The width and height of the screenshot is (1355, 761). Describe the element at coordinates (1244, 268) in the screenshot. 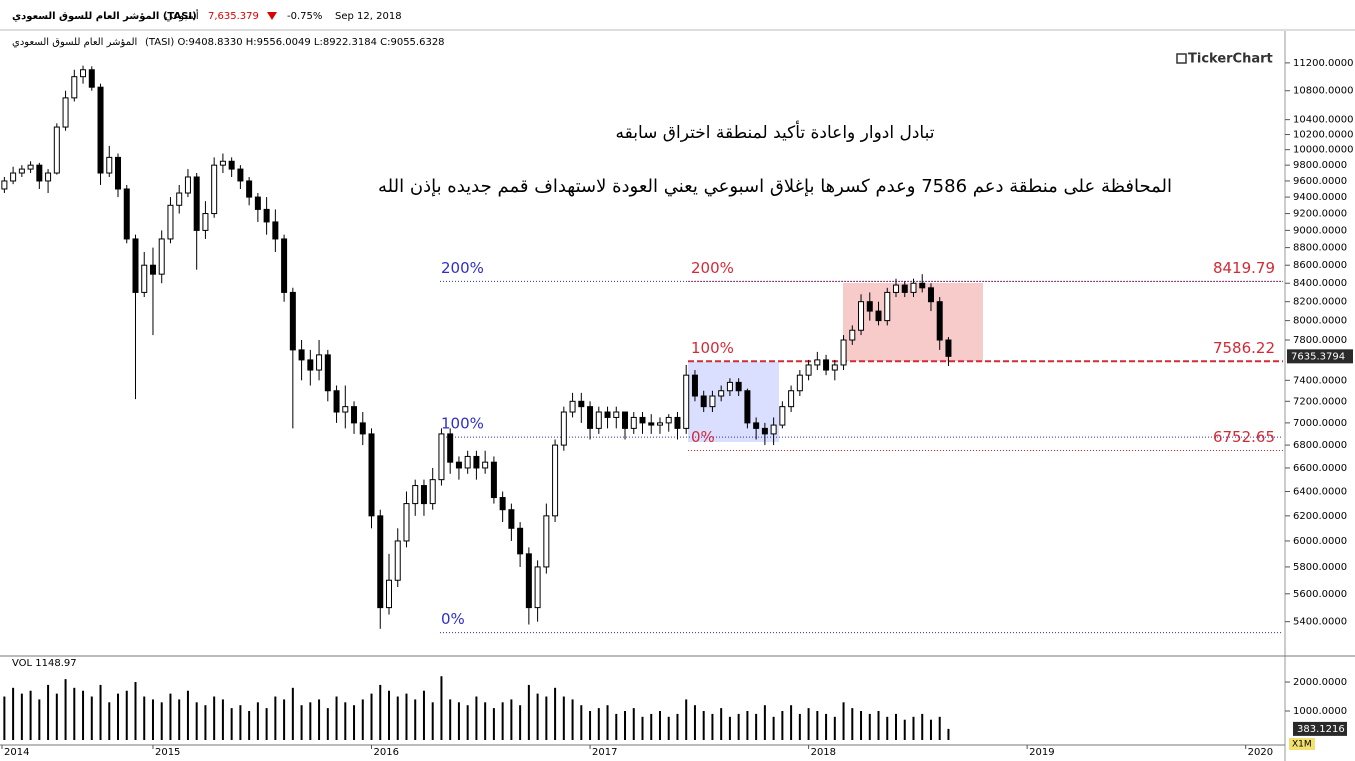

I see `fib-value: 8419.79` at that location.